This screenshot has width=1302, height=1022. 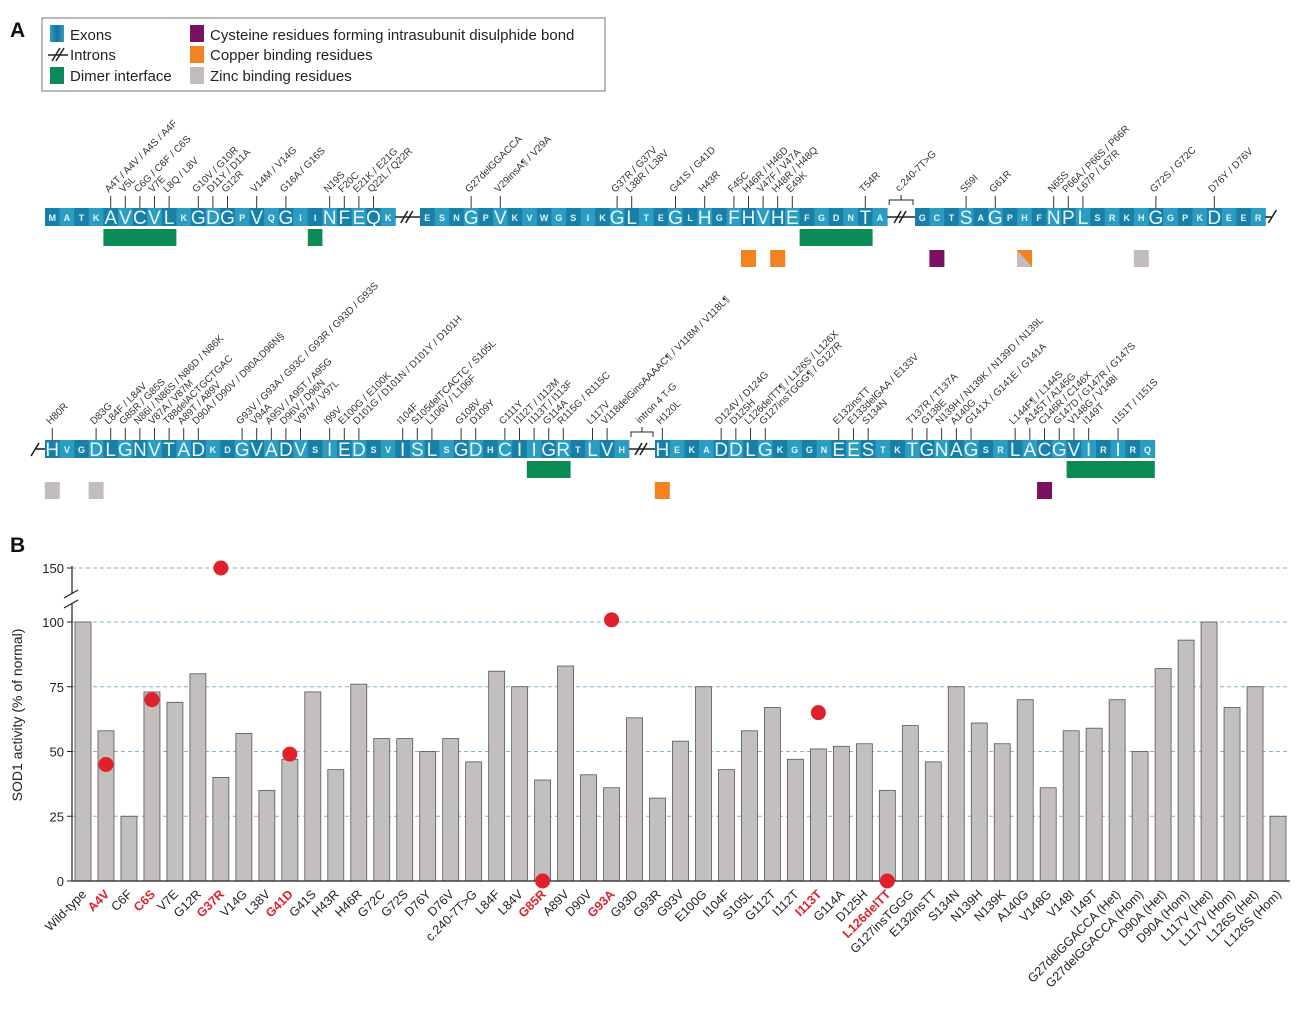 I want to click on residue-G37: G, so click(x=617, y=218).